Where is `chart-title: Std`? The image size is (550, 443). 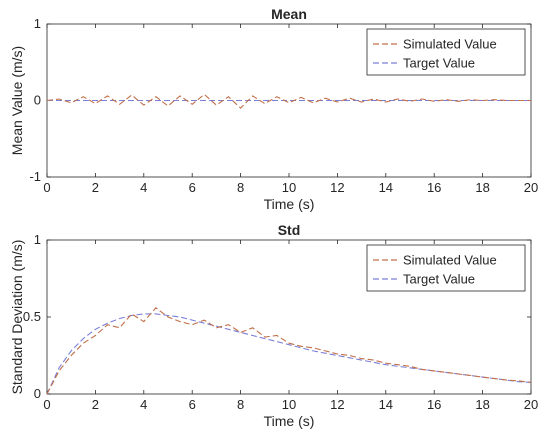
chart-title: Std is located at coordinates (289, 230).